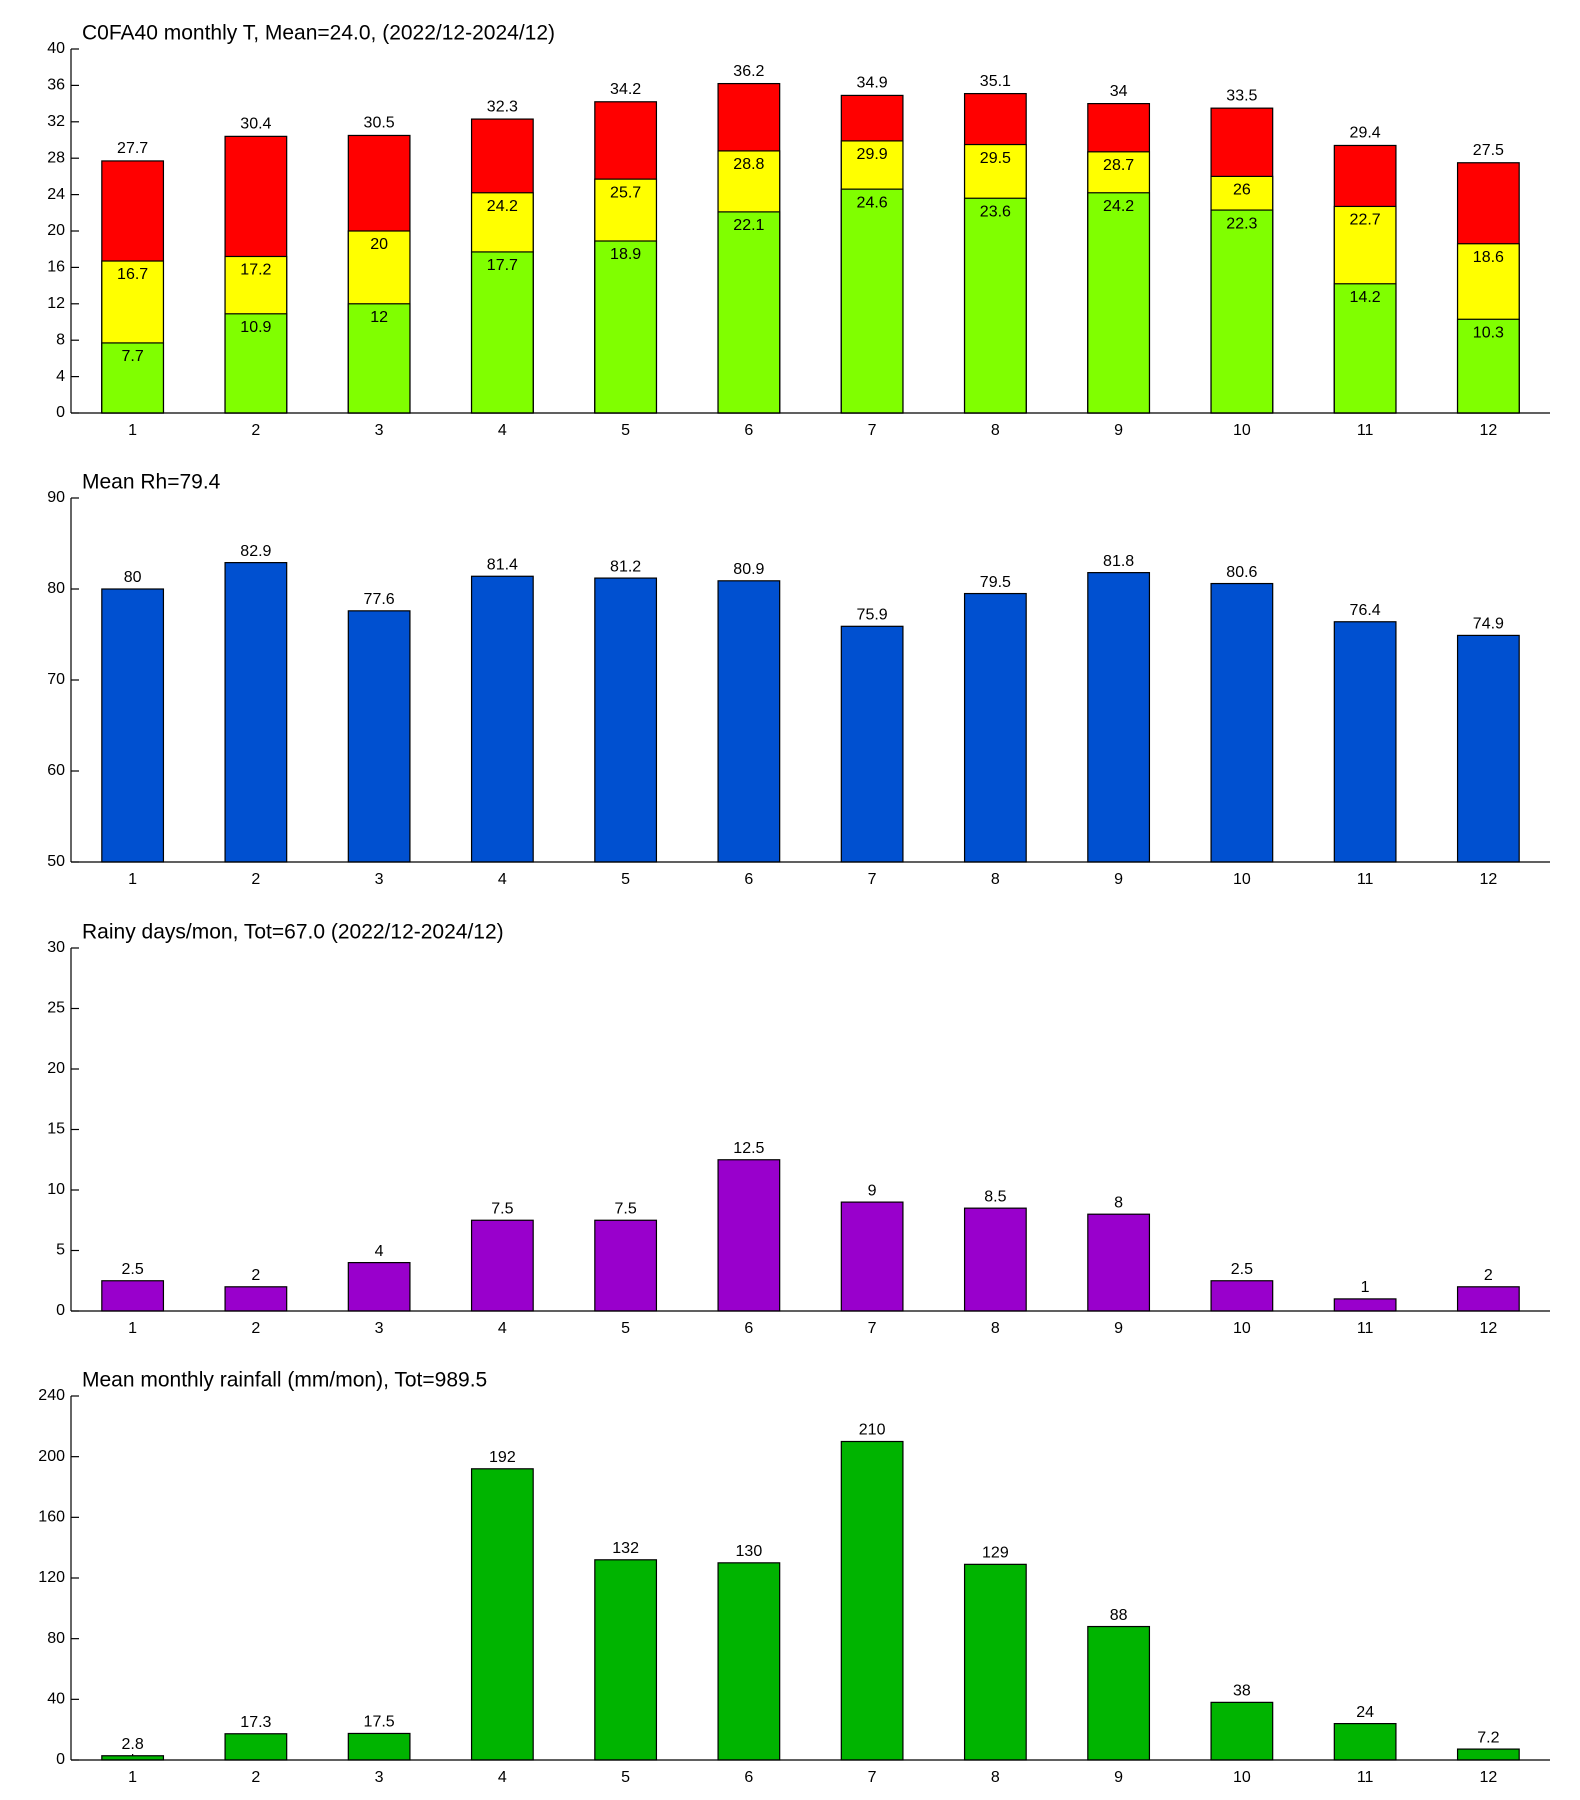 The width and height of the screenshot is (1580, 1800). What do you see at coordinates (625, 254) in the screenshot?
I see `data-label: 18.9` at bounding box center [625, 254].